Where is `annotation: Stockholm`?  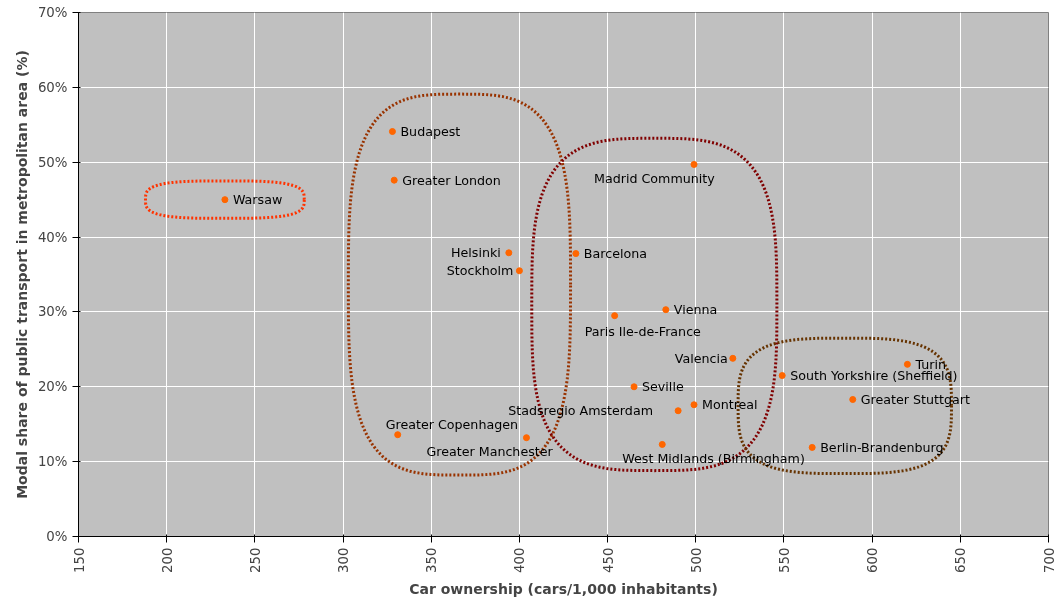 annotation: Stockholm is located at coordinates (480, 271).